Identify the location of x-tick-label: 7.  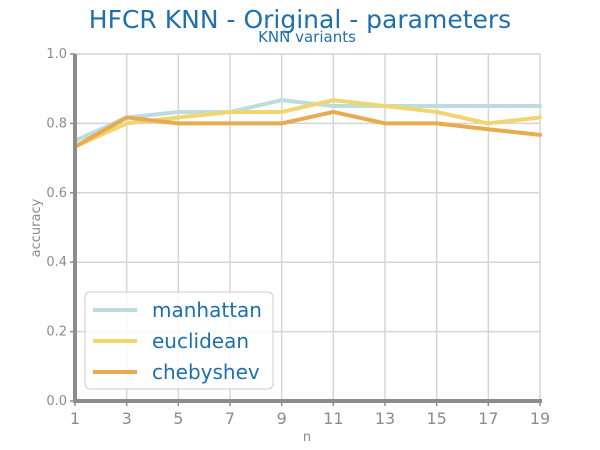
(230, 418).